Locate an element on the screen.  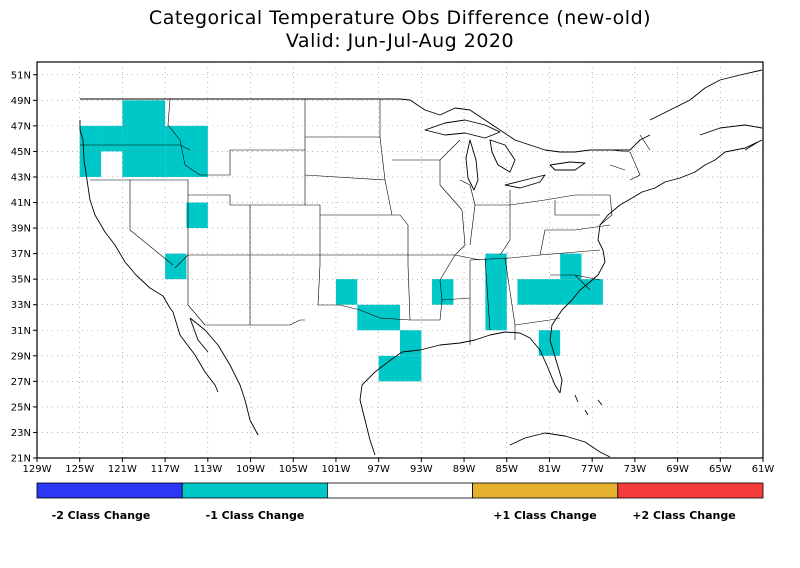
legend-label: +1 Class Change is located at coordinates (544, 515).